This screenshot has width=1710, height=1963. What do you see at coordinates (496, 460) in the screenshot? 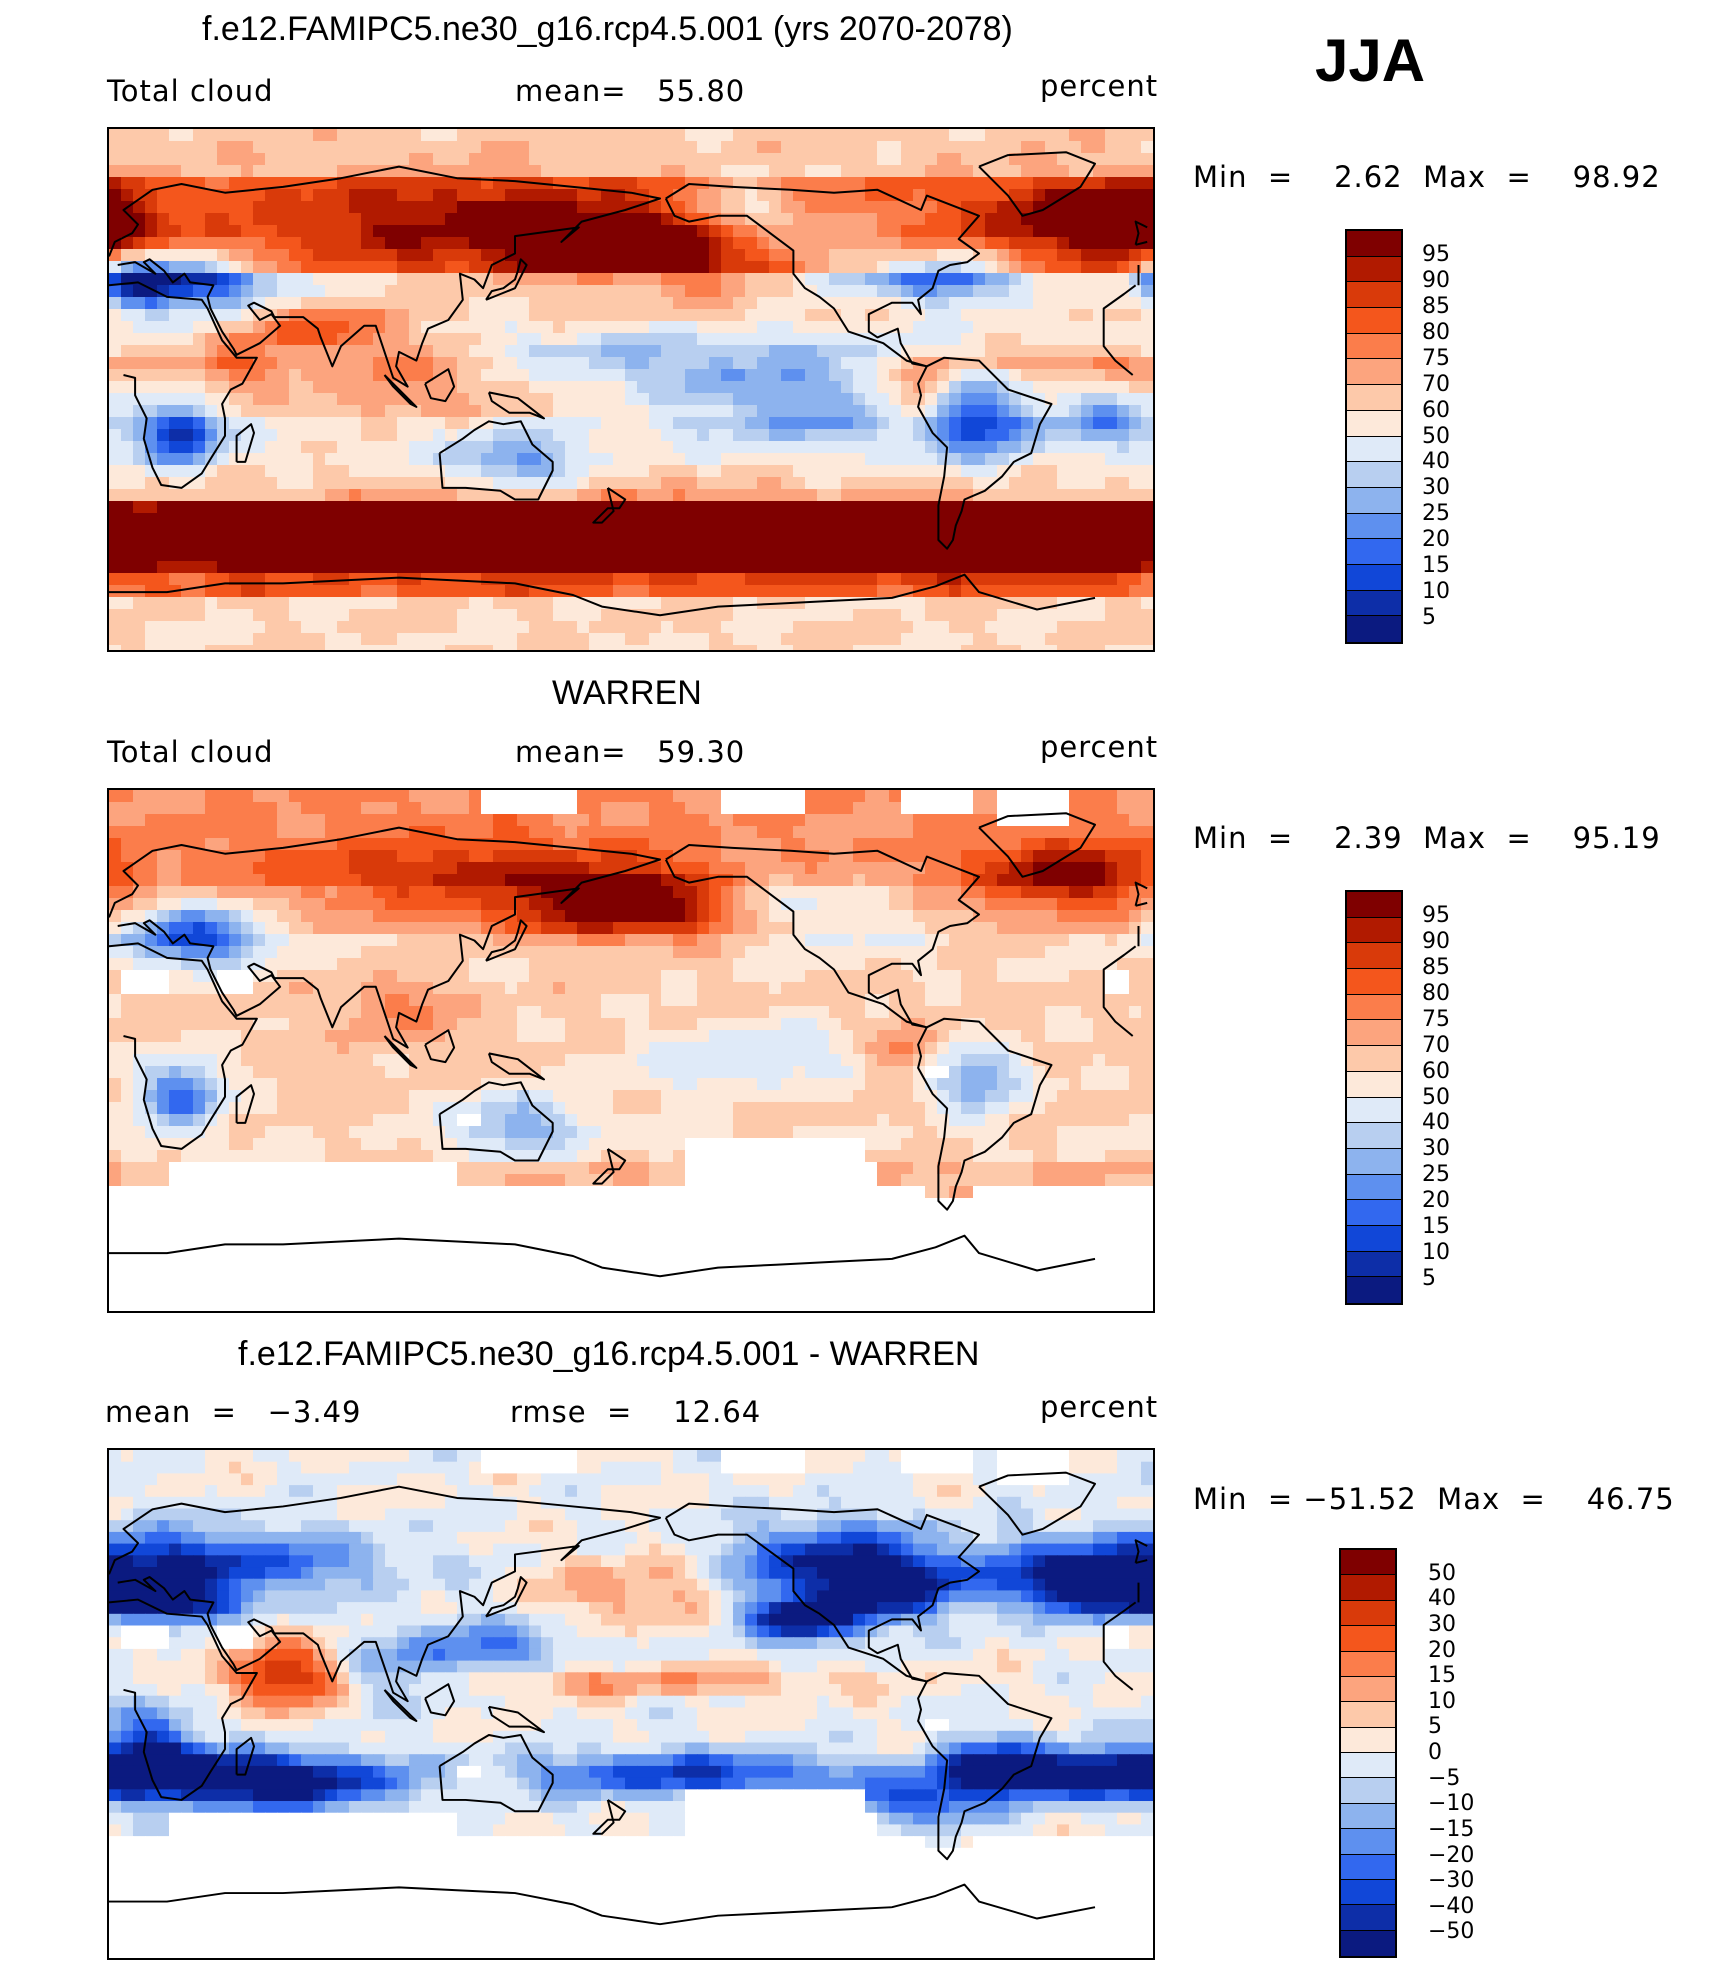
I see `australia-coast` at bounding box center [496, 460].